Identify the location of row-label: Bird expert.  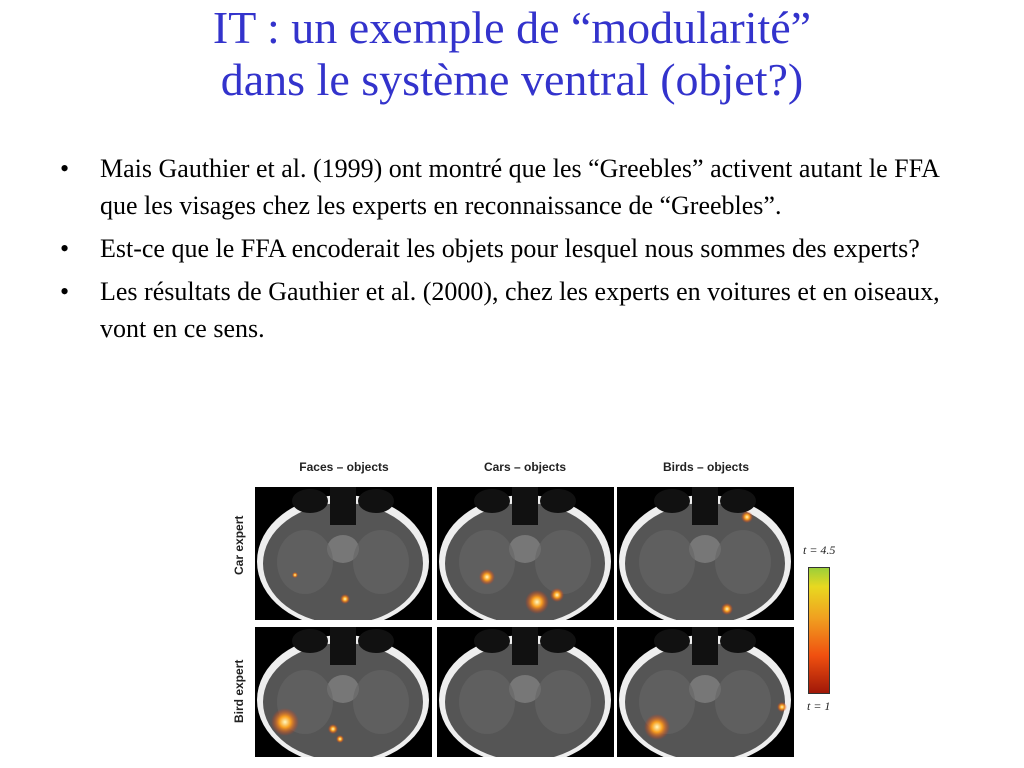
(239, 691).